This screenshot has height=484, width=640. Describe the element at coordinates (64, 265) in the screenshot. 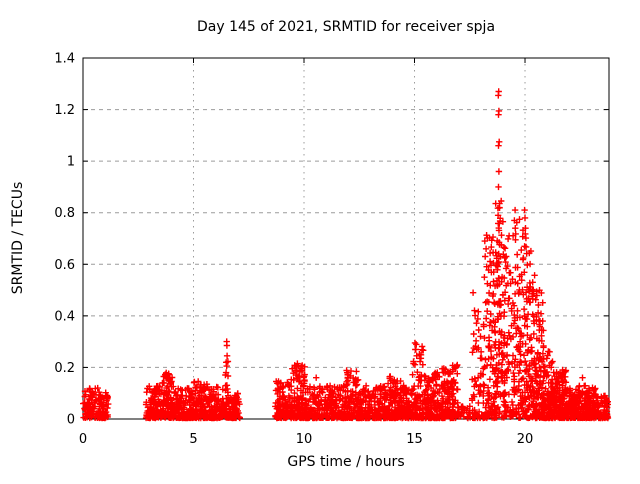

I see `y-tick-label: 0.6` at that location.